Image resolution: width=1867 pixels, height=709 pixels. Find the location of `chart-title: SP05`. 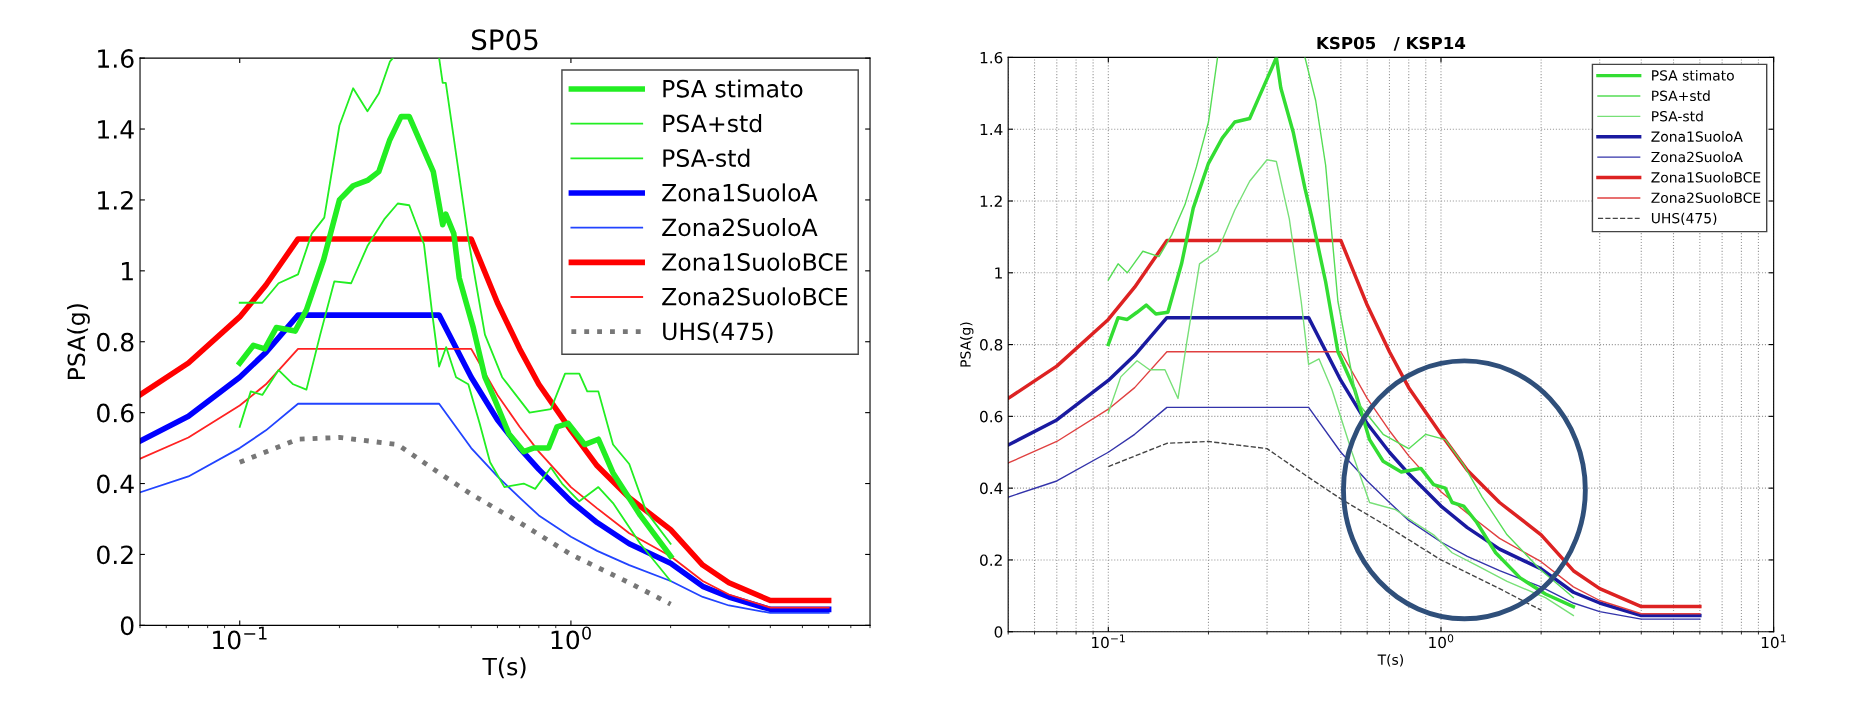

chart-title: SP05 is located at coordinates (504, 40).